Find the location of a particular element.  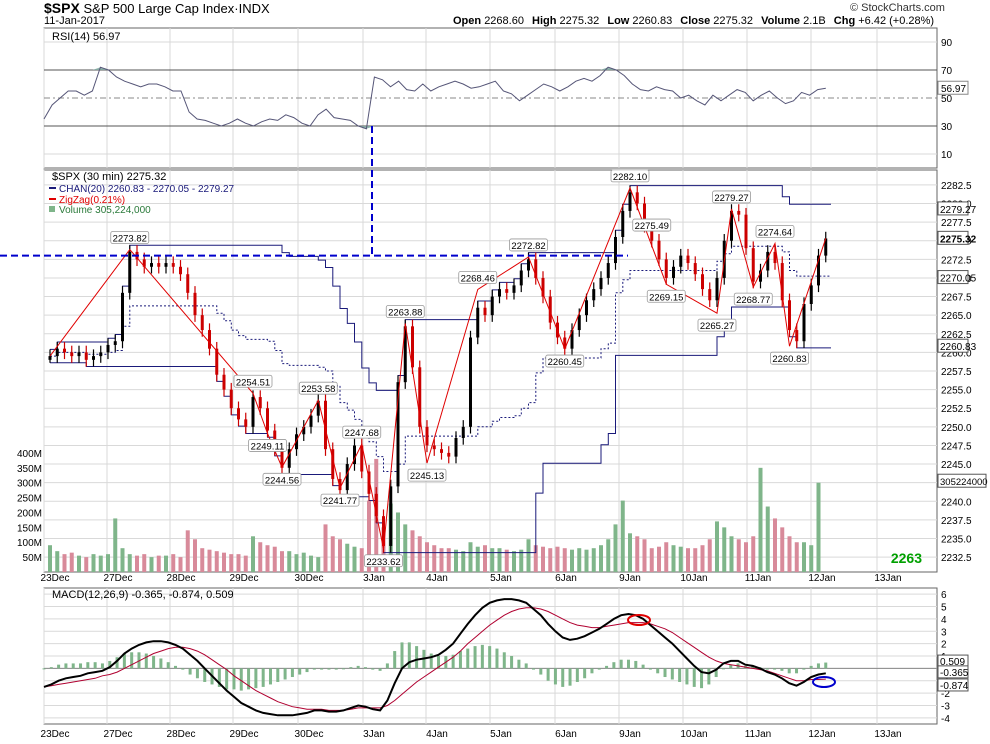

x-axis-label-bottom: 23Dec is located at coordinates (55, 734).